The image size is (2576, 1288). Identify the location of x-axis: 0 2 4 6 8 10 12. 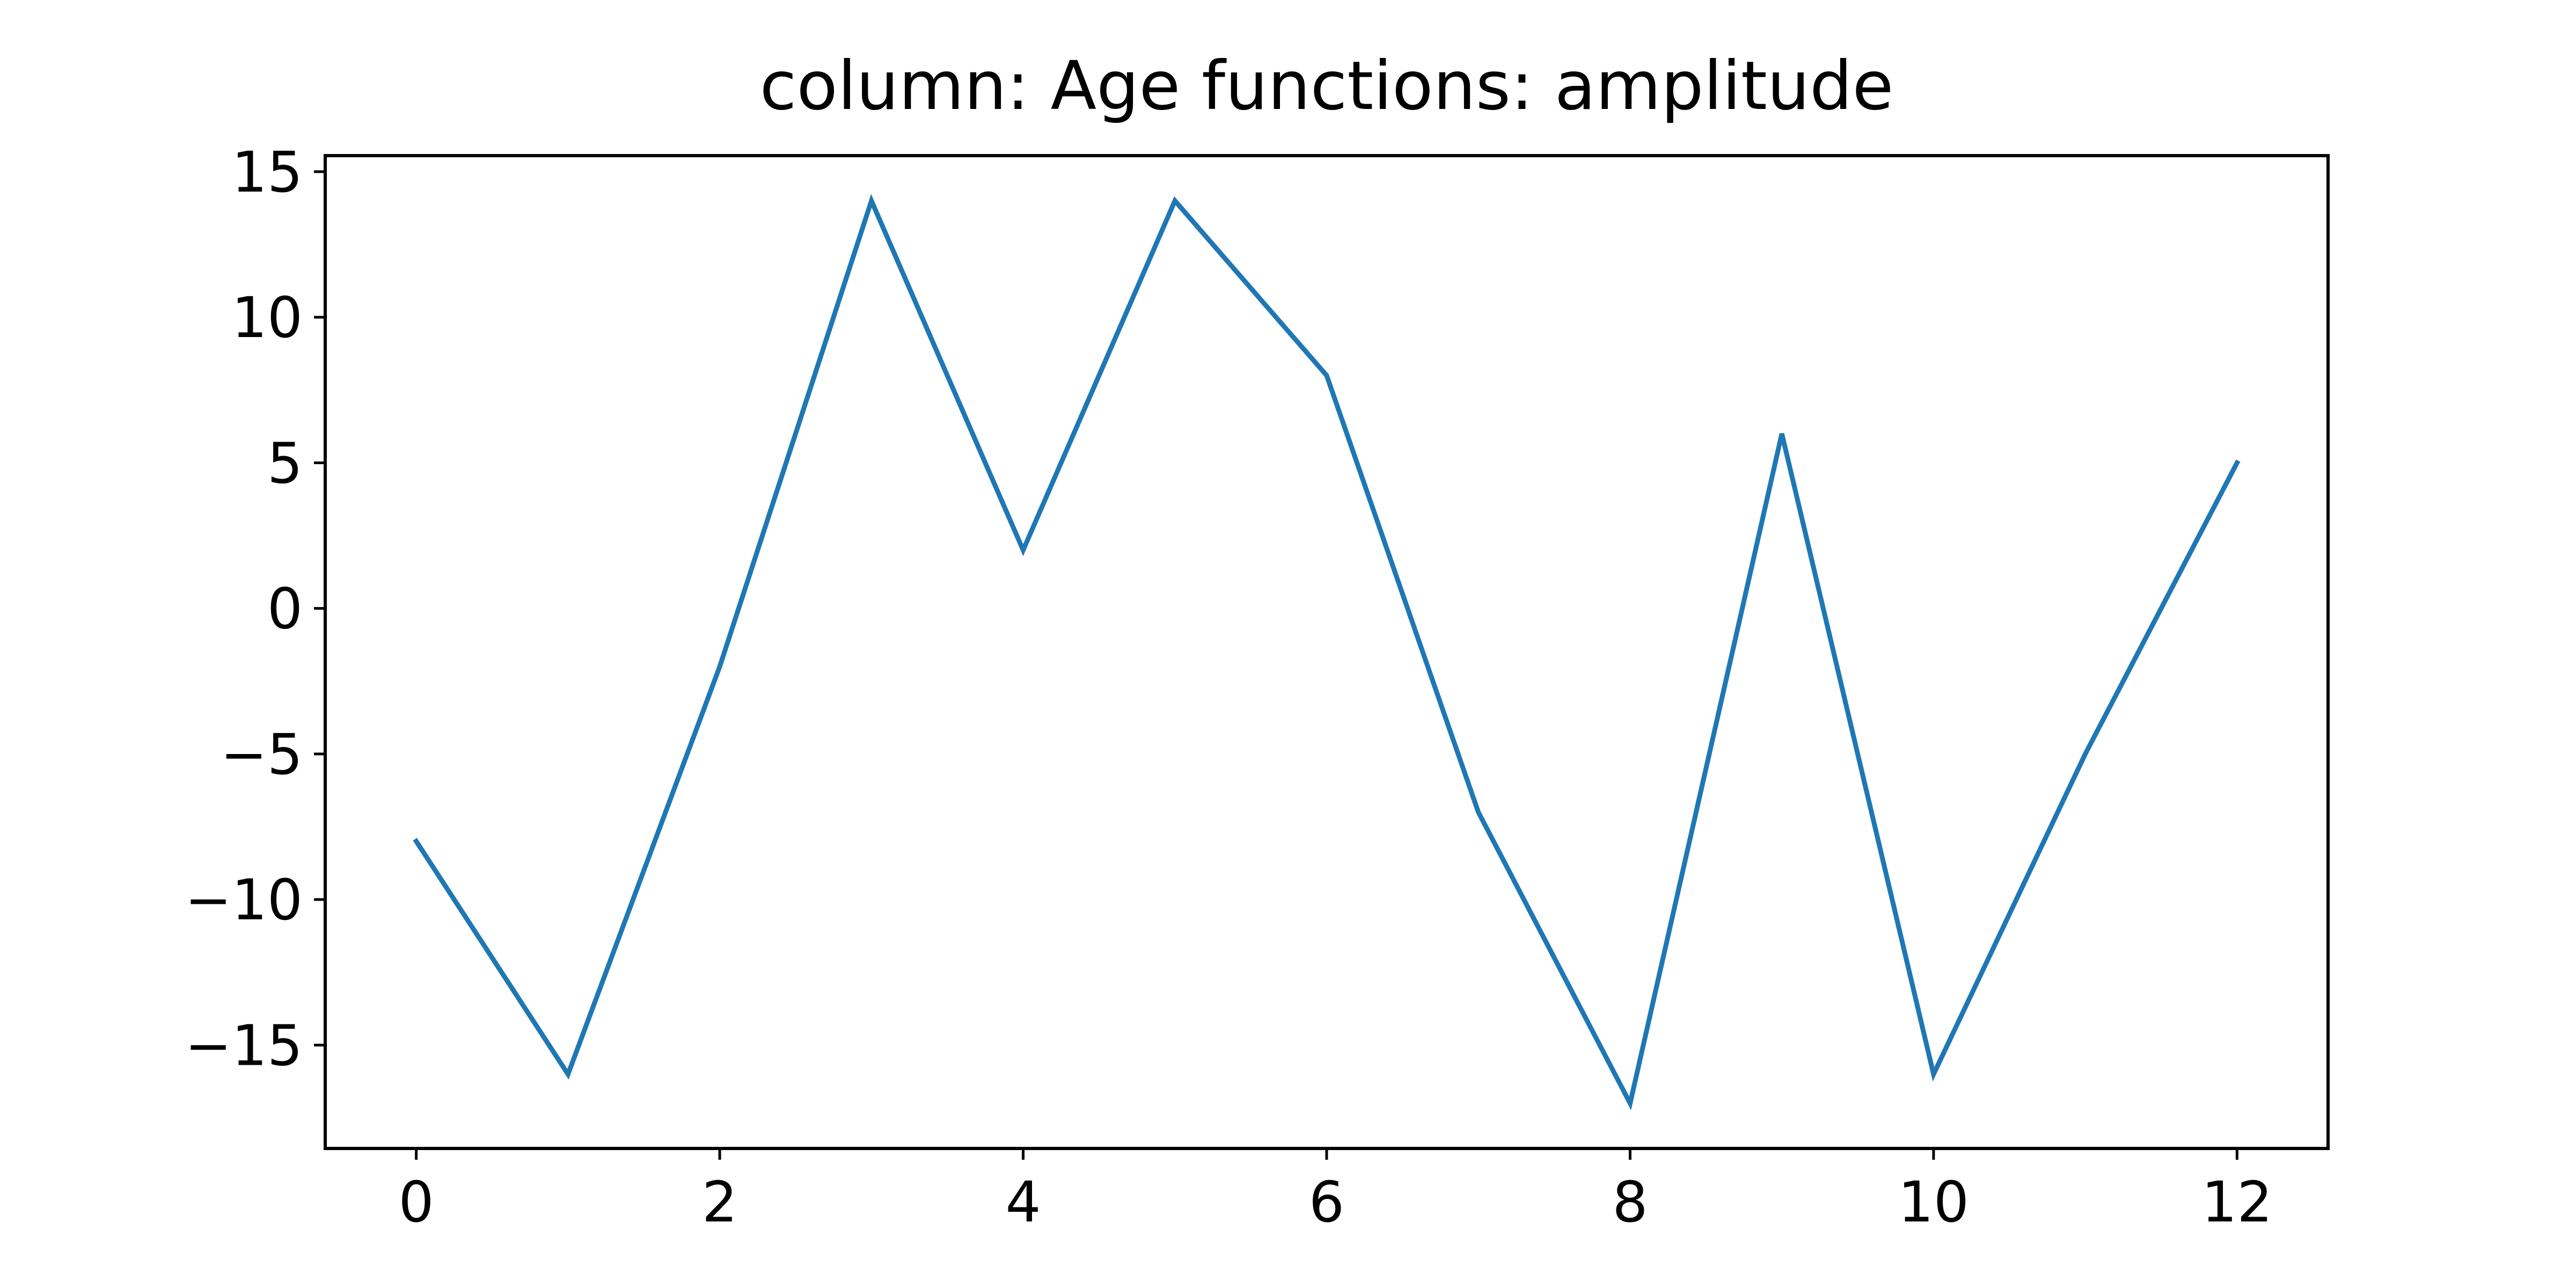
(1336, 1191).